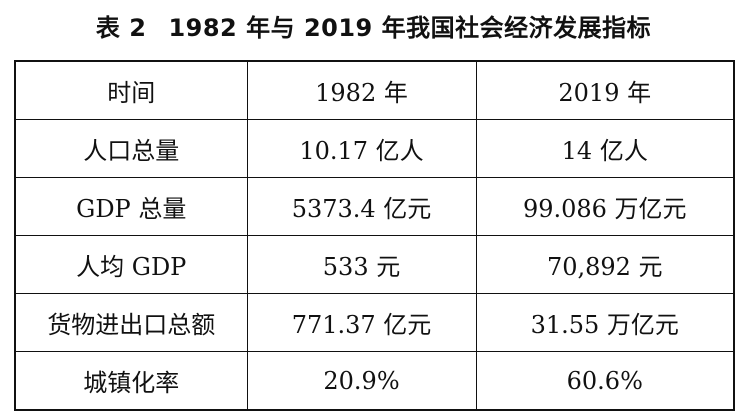 The image size is (747, 419). I want to click on table-row: 人均 GDP 533 元 70,892 元, so click(374, 264).